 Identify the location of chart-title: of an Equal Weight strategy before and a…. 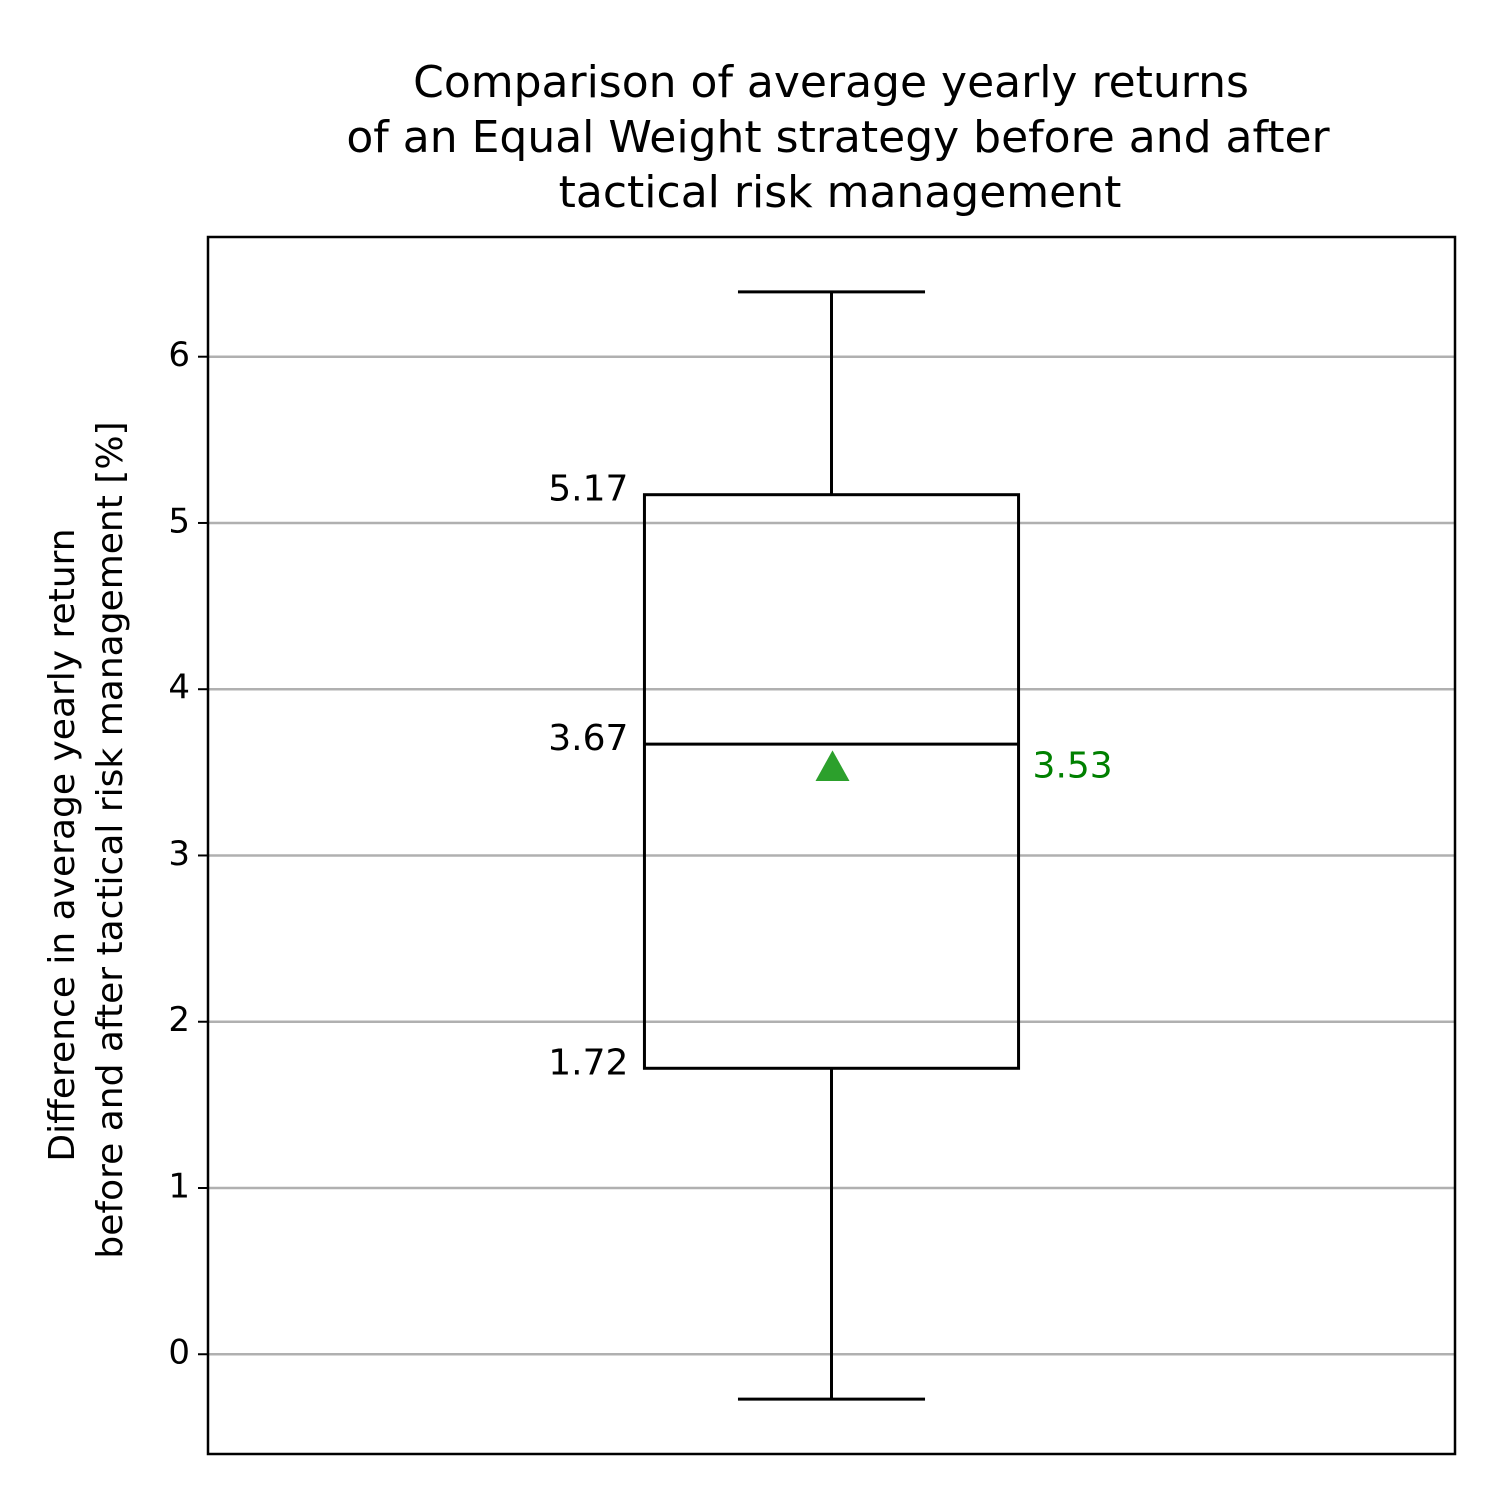
(838, 137).